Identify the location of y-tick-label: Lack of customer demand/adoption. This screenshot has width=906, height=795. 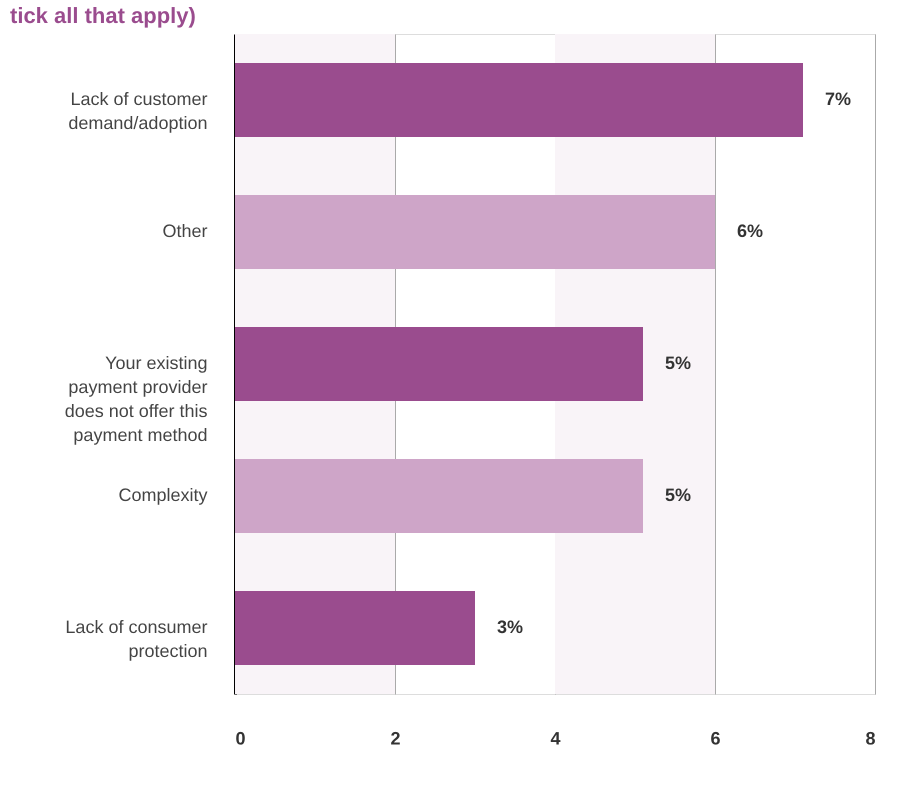
(138, 111).